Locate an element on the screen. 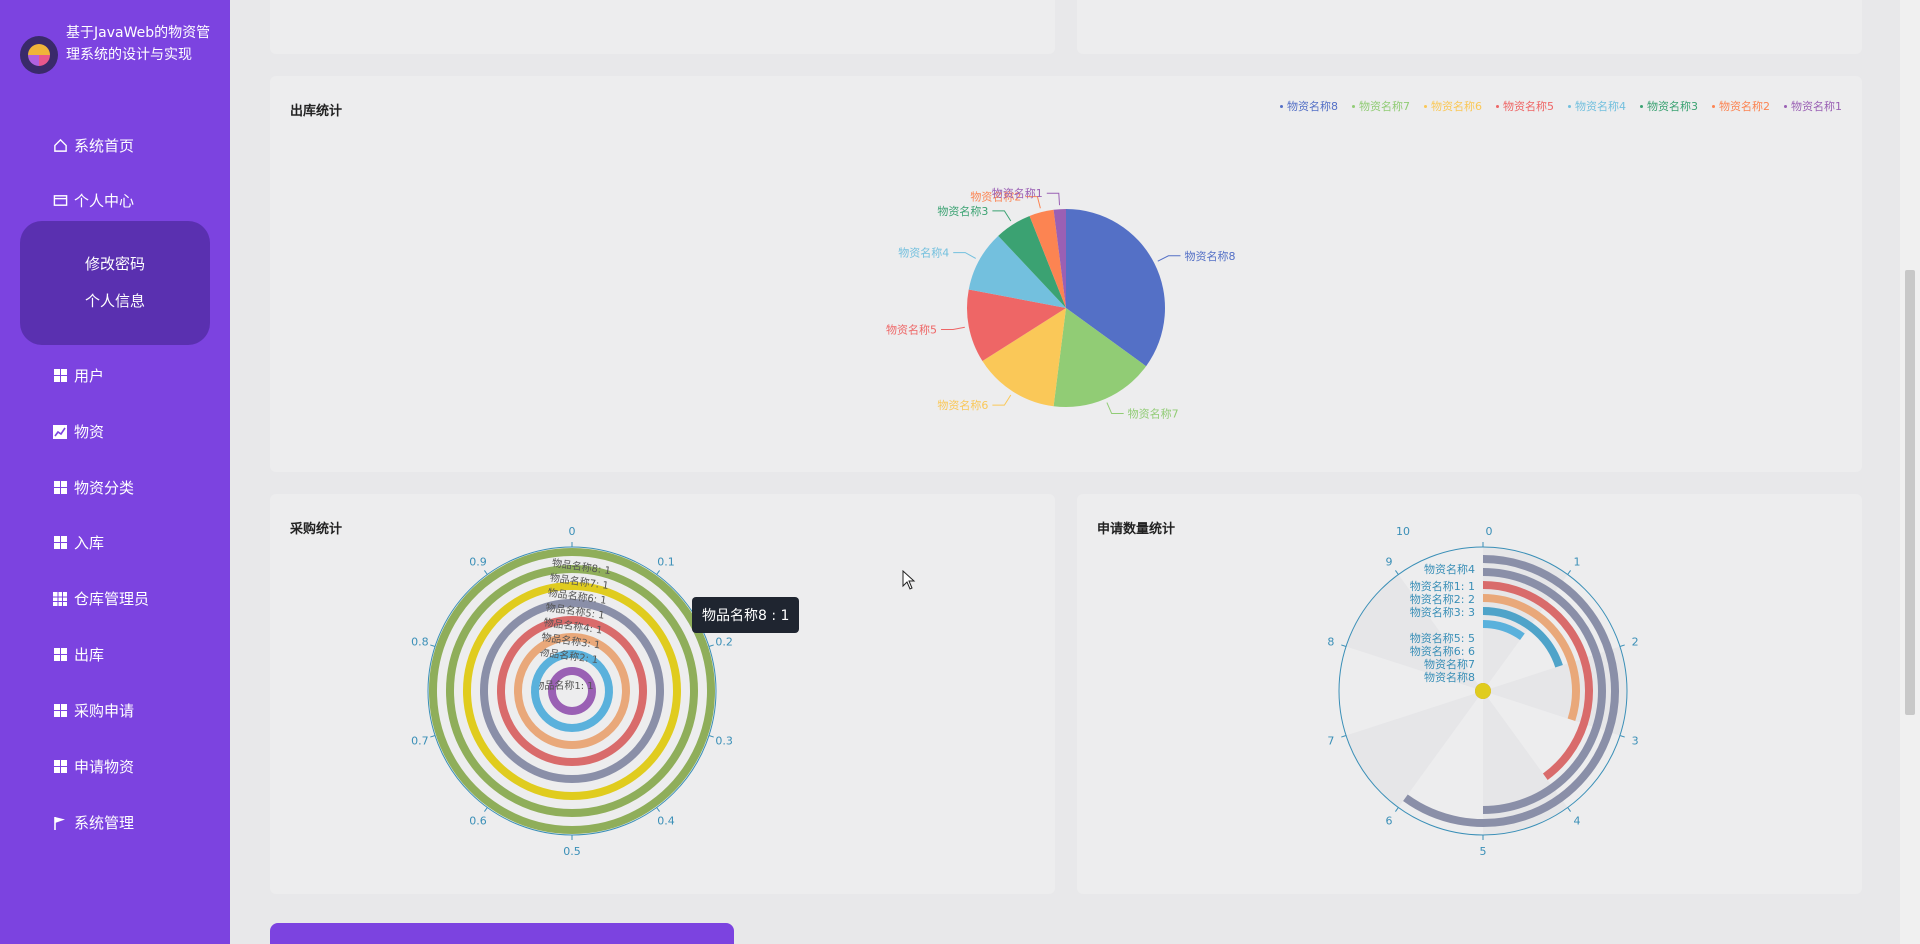 This screenshot has height=944, width=1920. angle-tick-label: 0.6 is located at coordinates (478, 820).